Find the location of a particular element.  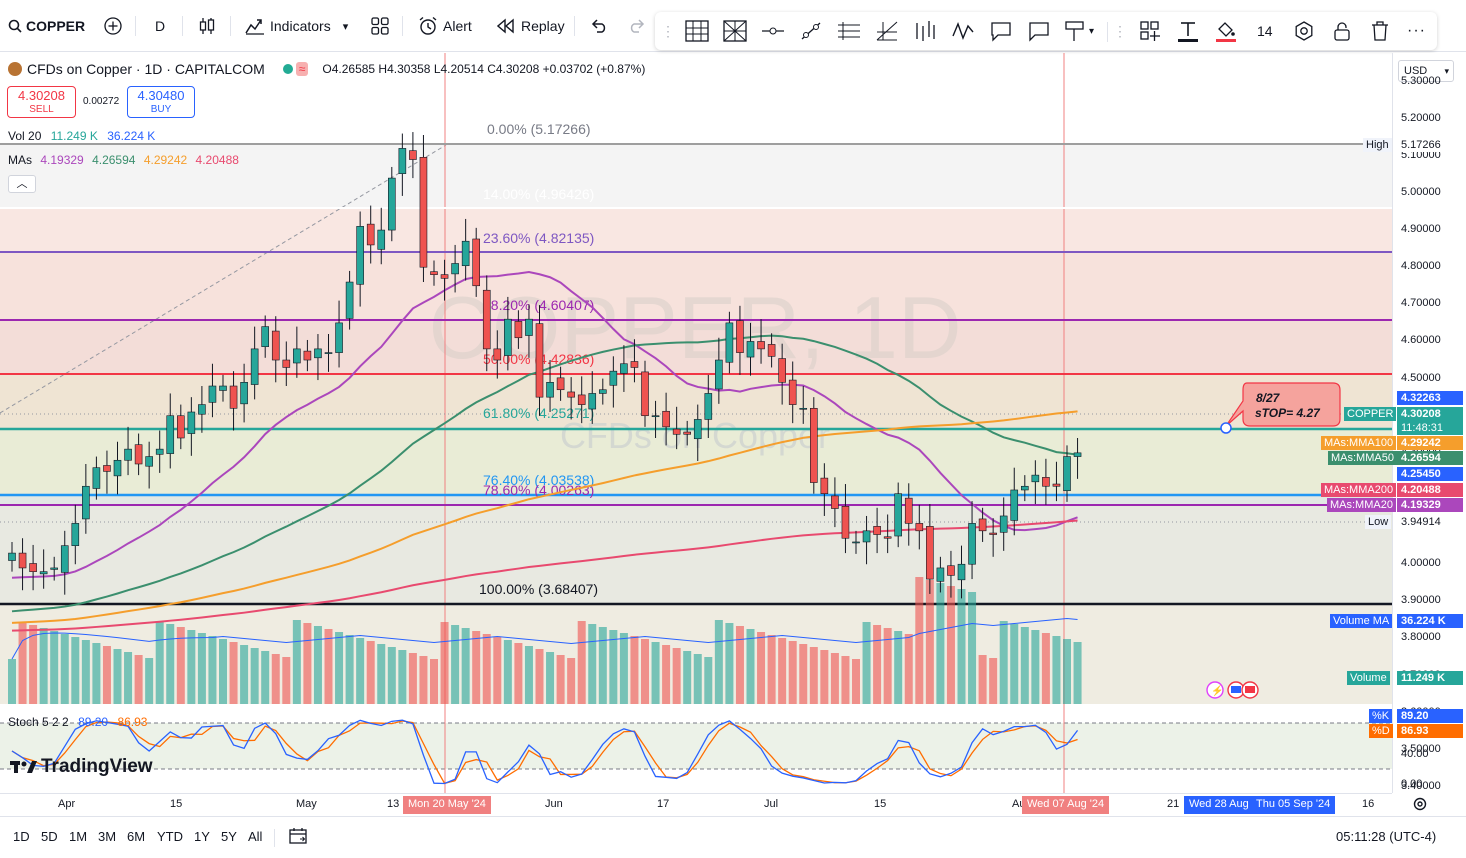

path-tool is located at coordinates (963, 31).